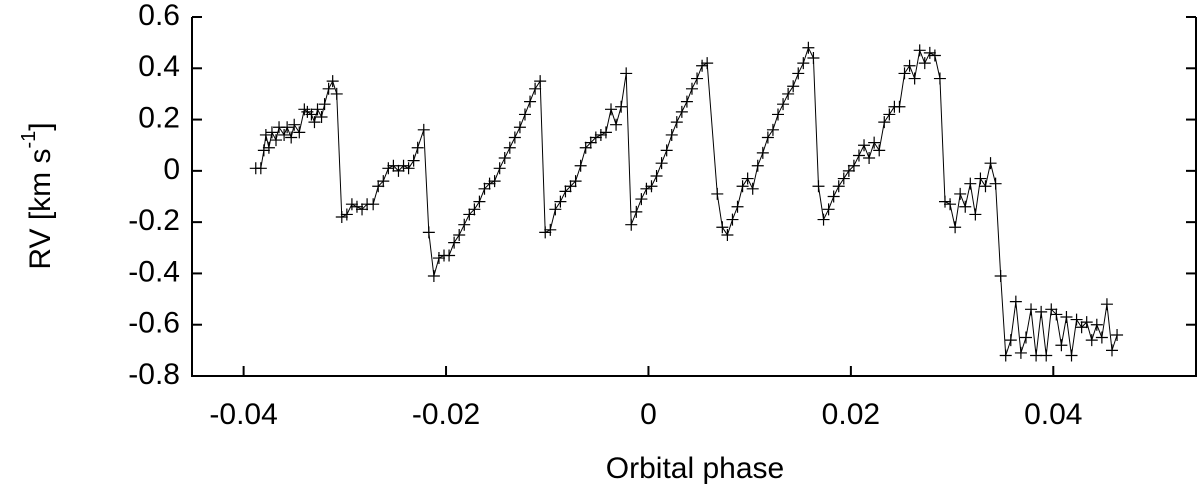 The image size is (1200, 497). I want to click on x-tick-label: -0.02, so click(446, 414).